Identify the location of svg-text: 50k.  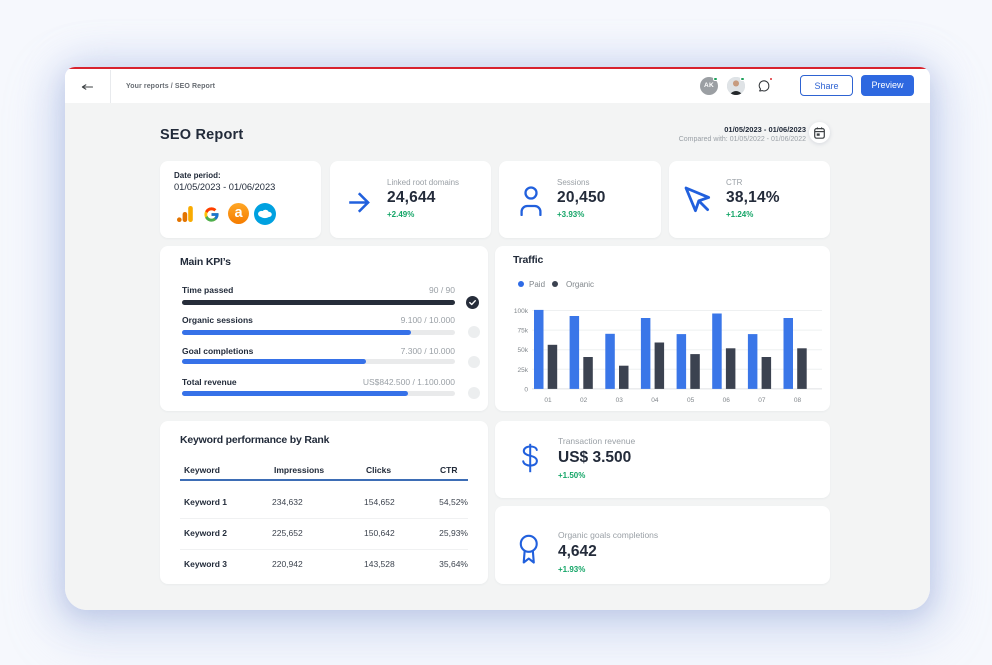
(523, 350).